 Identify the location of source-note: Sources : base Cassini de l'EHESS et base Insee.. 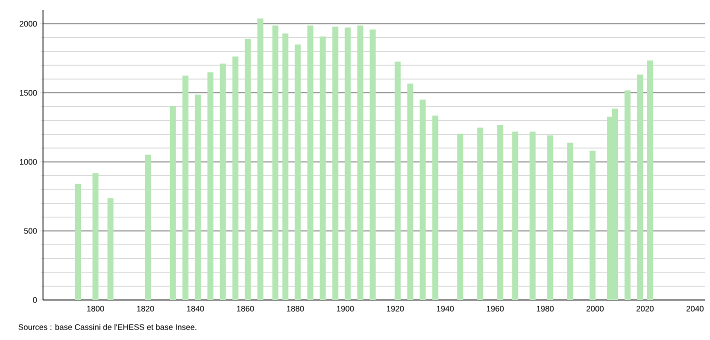
(107, 327).